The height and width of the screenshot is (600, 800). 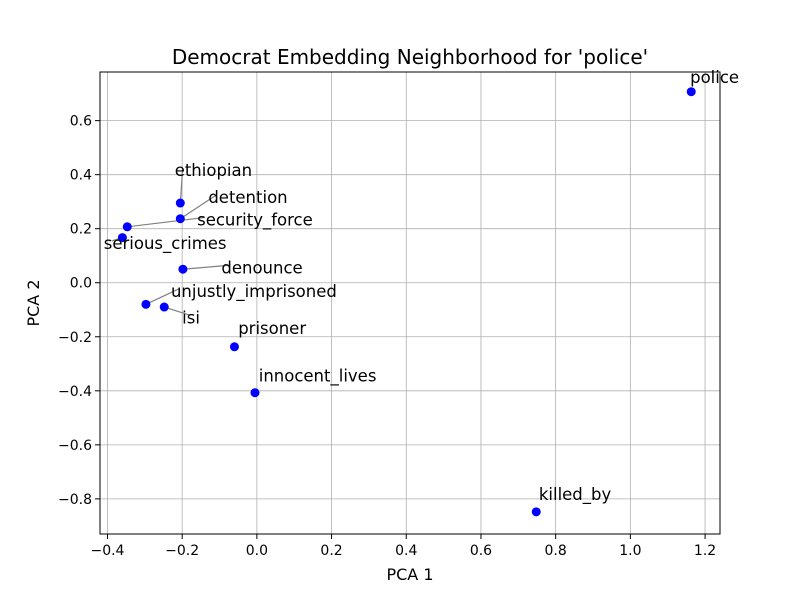 What do you see at coordinates (107, 551) in the screenshot?
I see `x-tick-label: −0.4` at bounding box center [107, 551].